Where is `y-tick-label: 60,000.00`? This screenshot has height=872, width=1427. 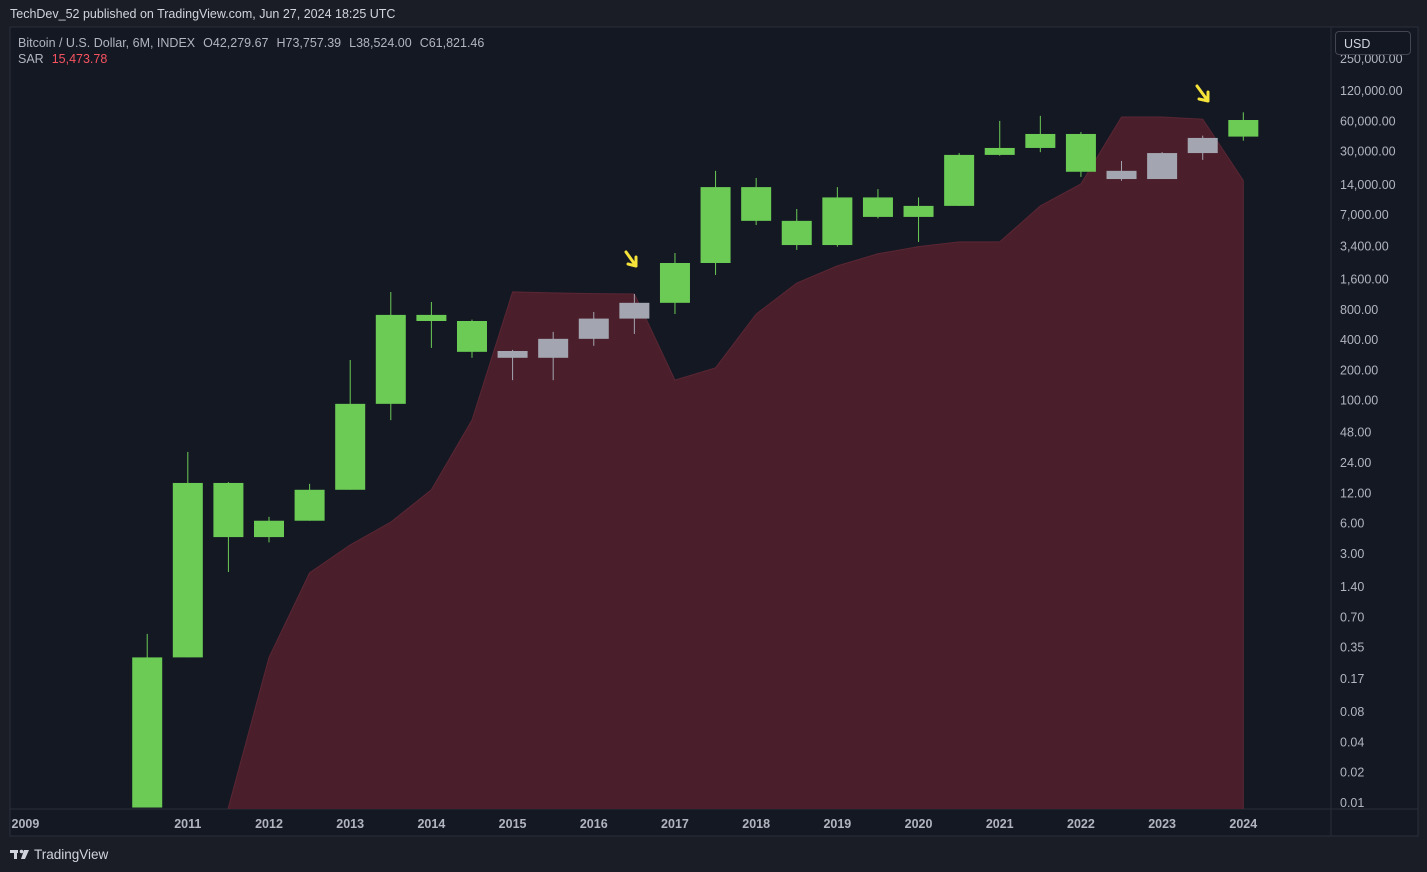 y-tick-label: 60,000.00 is located at coordinates (1368, 121).